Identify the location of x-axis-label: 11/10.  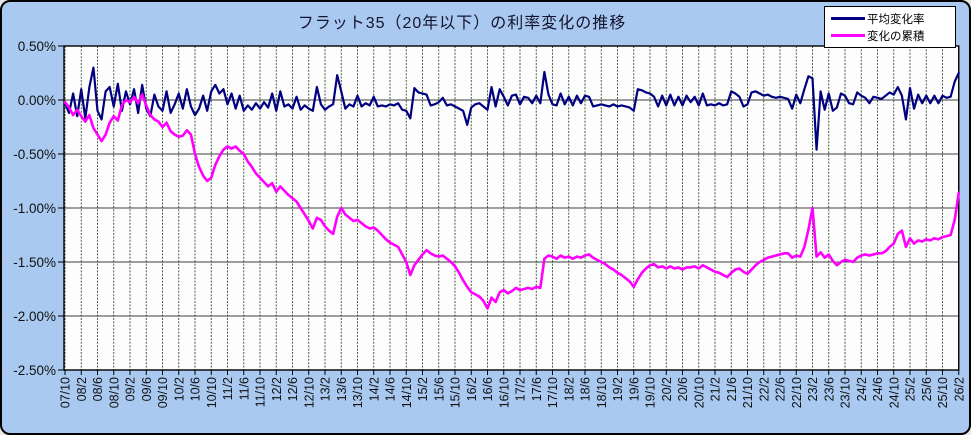
(261, 392).